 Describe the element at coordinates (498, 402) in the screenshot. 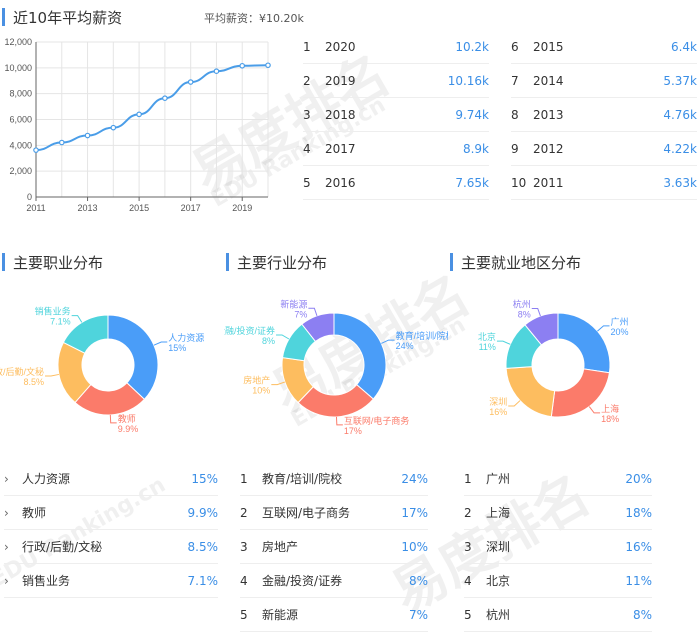

I see `slice-label: 深圳` at that location.